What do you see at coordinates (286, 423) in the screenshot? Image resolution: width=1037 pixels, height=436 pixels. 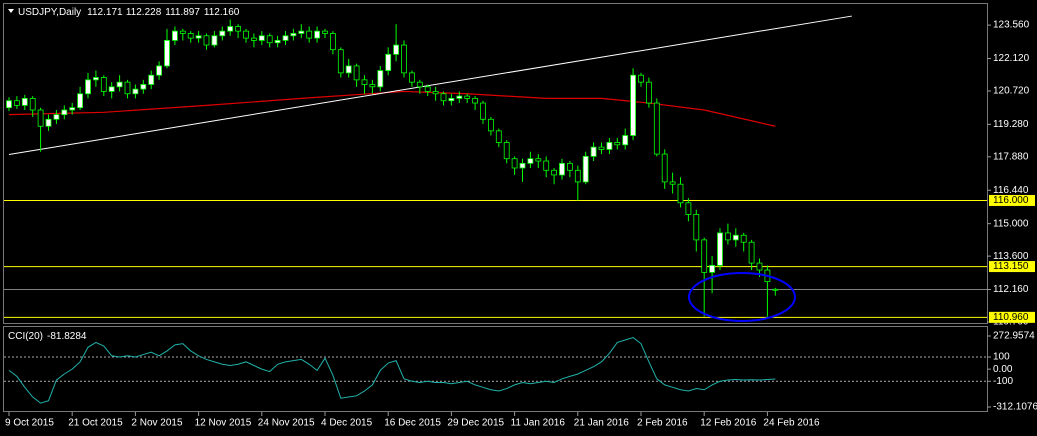 I see `x-tick-label: 24 Nov 2015` at bounding box center [286, 423].